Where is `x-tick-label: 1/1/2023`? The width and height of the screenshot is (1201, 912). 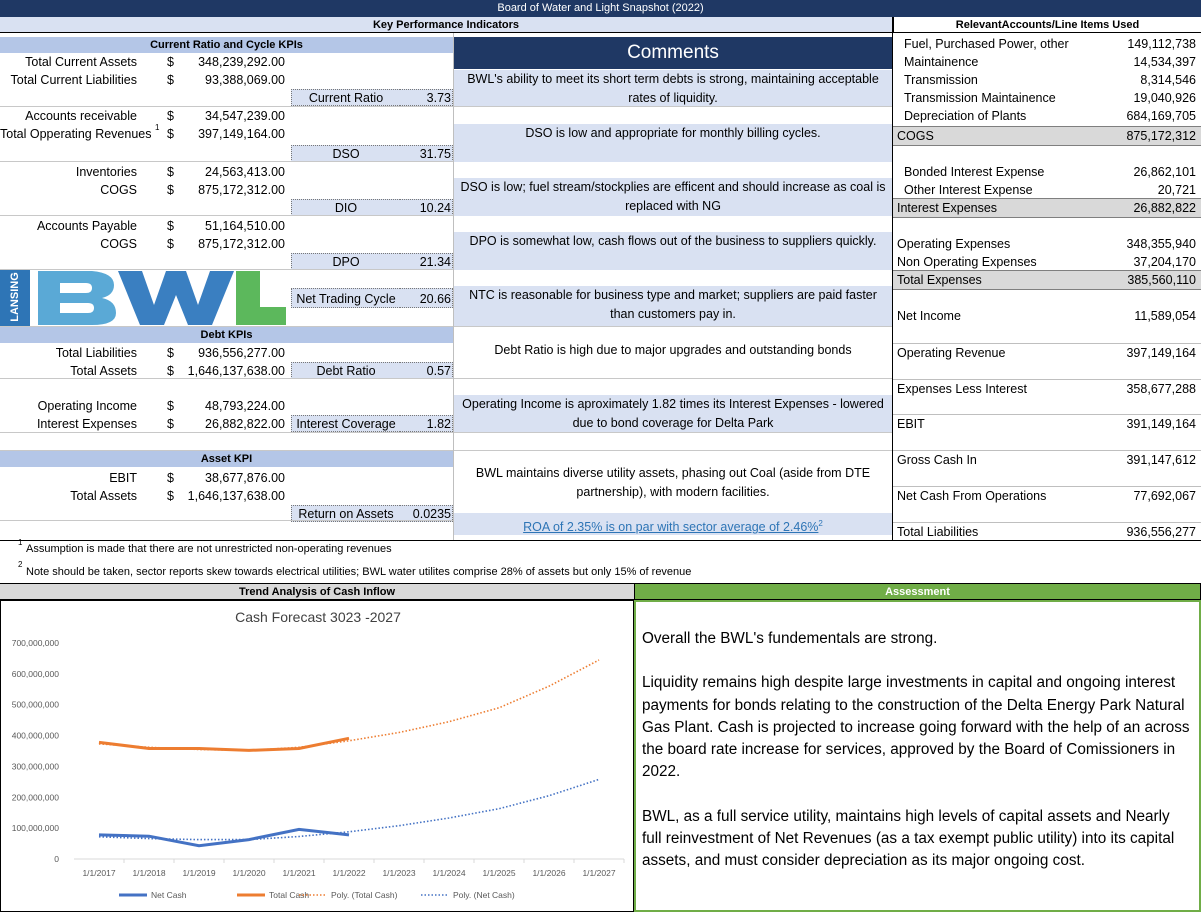
x-tick-label: 1/1/2023 is located at coordinates (398, 873).